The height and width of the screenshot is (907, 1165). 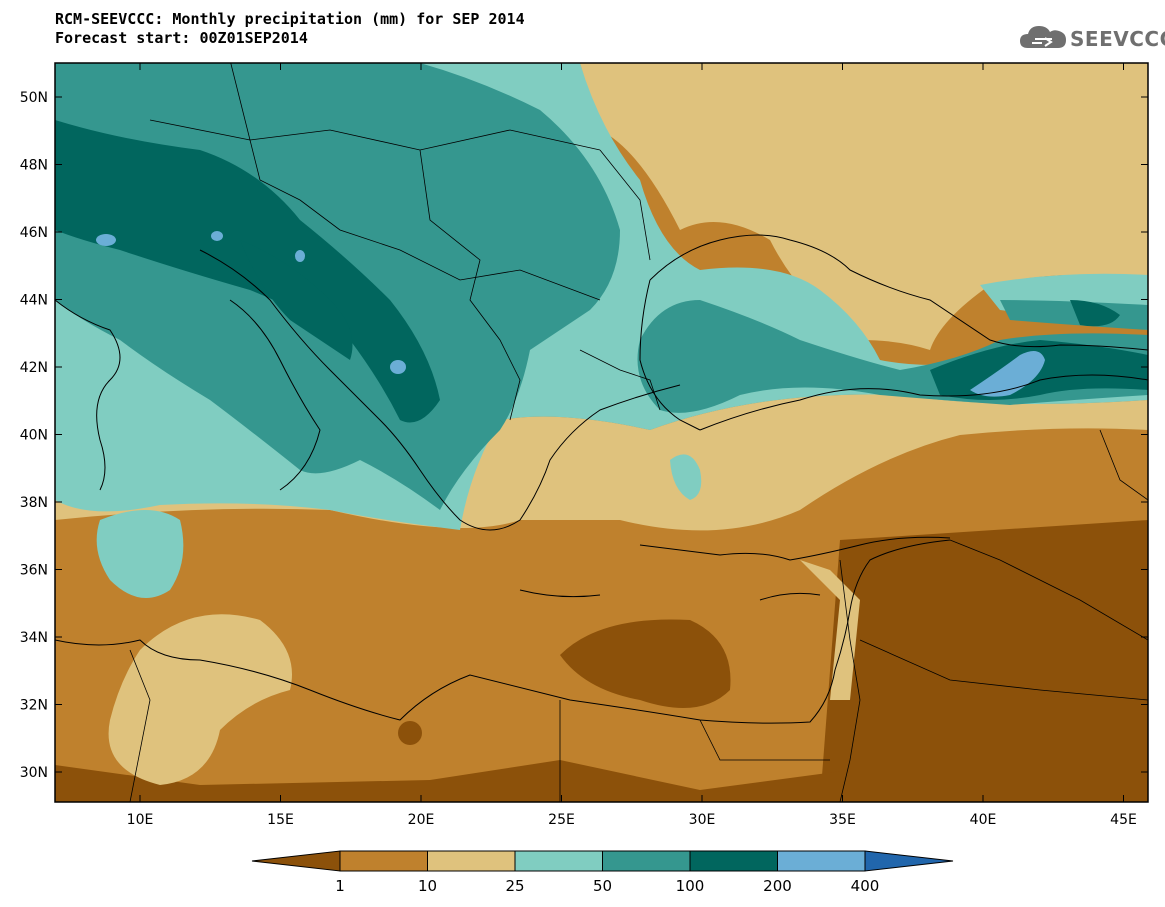 What do you see at coordinates (34, 98) in the screenshot?
I see `lat-tick-label: 50N` at bounding box center [34, 98].